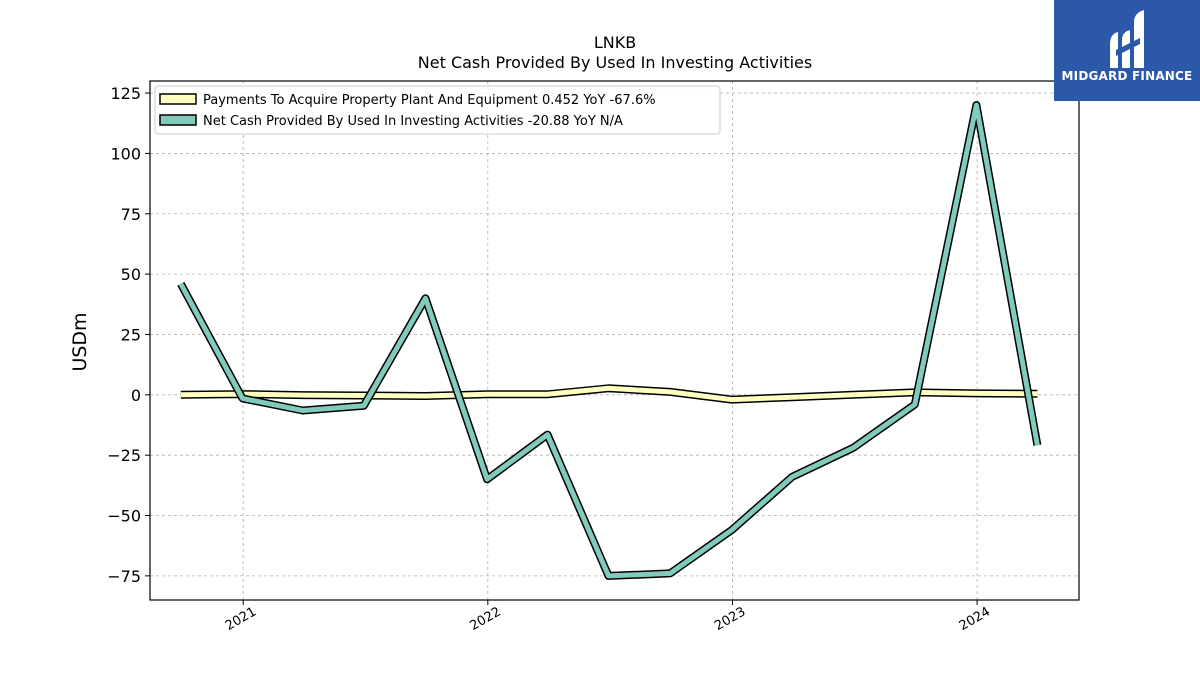 The width and height of the screenshot is (1200, 675). Describe the element at coordinates (486, 619) in the screenshot. I see `x-tick-label: 2022` at that location.